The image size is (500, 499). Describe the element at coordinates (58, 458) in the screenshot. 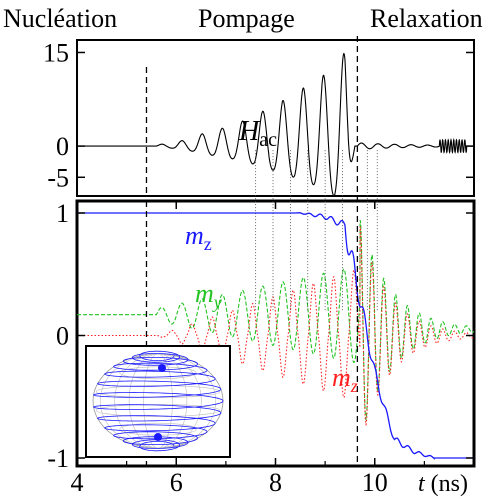

I see `bottom-ytick-label: -1` at that location.